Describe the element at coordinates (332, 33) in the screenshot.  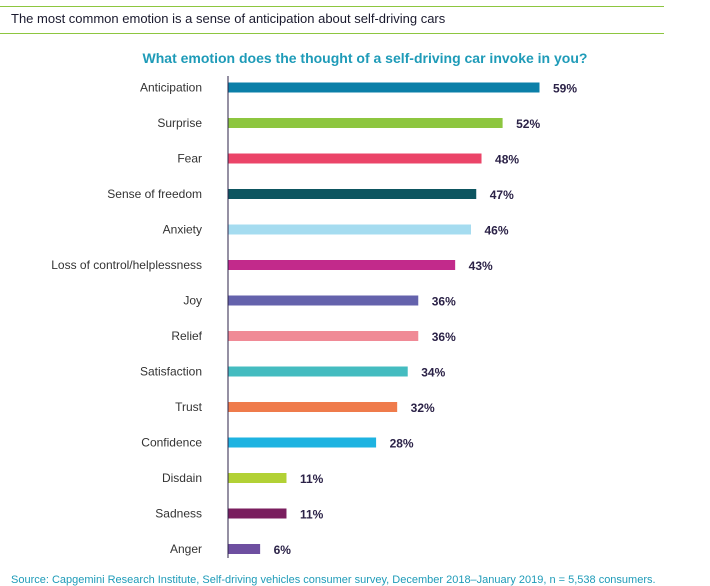
I see `header-bottom-rule` at that location.